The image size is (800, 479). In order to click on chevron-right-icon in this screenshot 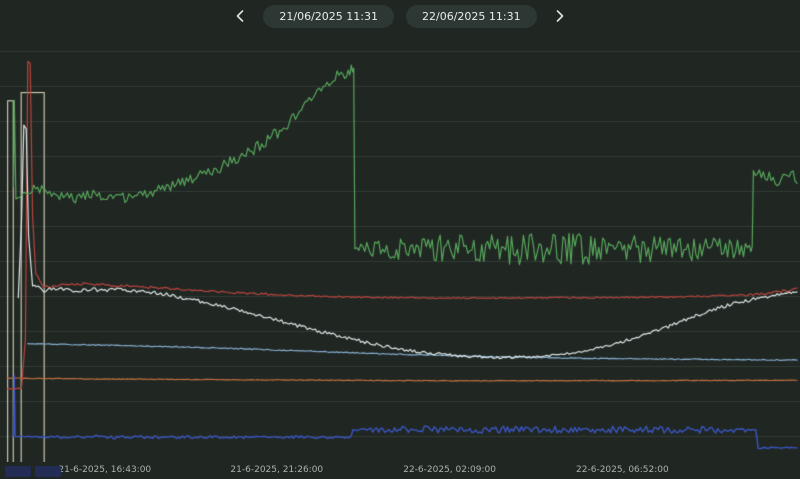, I will do `click(559, 16)`.